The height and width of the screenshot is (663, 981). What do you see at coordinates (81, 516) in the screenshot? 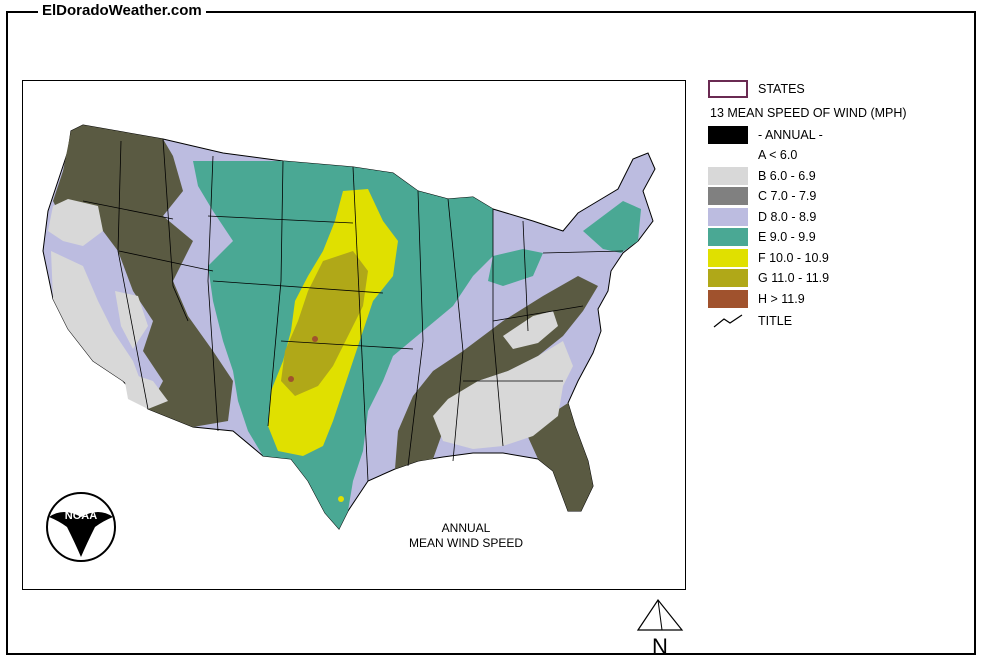
I see `noaa-logo-text: NOAA` at bounding box center [81, 516].